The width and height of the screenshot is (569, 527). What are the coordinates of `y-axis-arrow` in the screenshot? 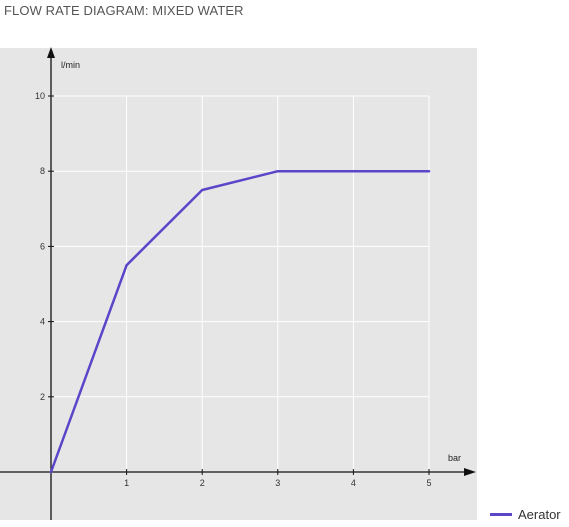 It's located at (51, 52).